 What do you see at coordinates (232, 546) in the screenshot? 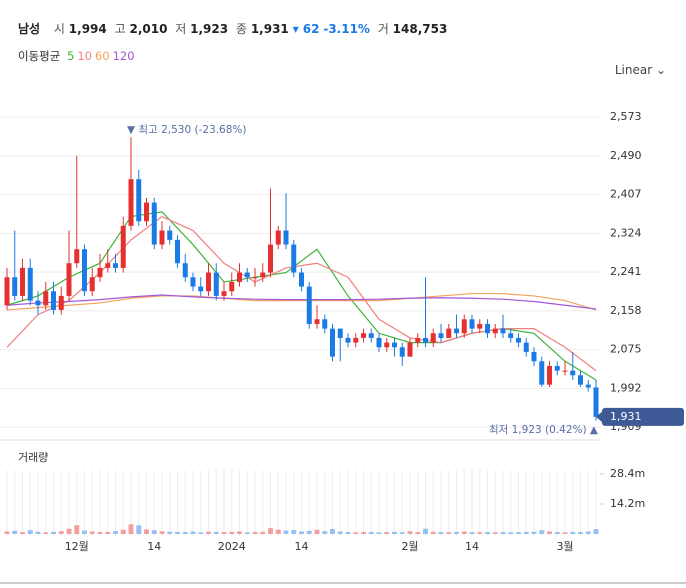
I see `x-tick-label: 2024` at bounding box center [232, 546].